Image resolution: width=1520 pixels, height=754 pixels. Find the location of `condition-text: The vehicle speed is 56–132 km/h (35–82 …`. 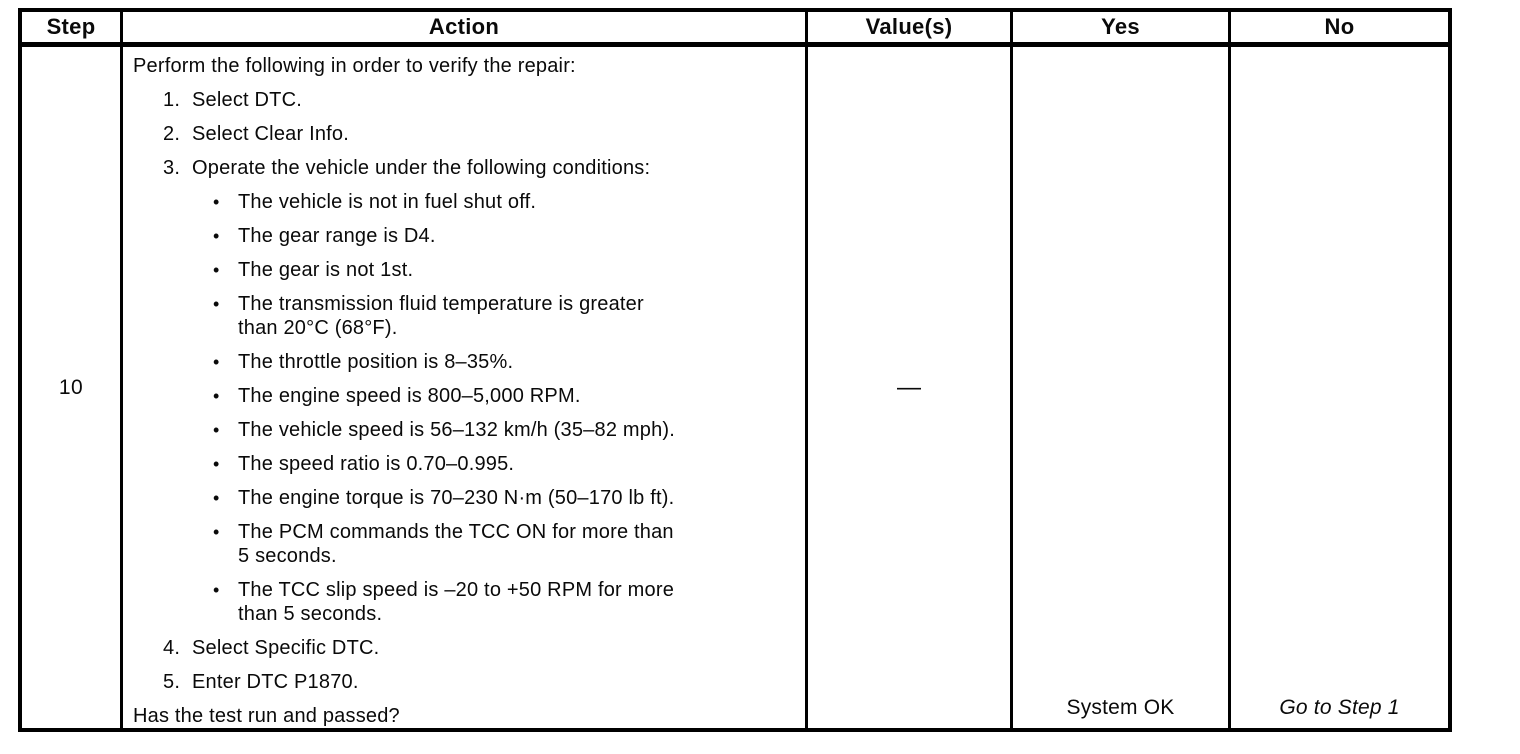

condition-text: The vehicle speed is 56–132 km/h (35–82 … is located at coordinates (457, 430).